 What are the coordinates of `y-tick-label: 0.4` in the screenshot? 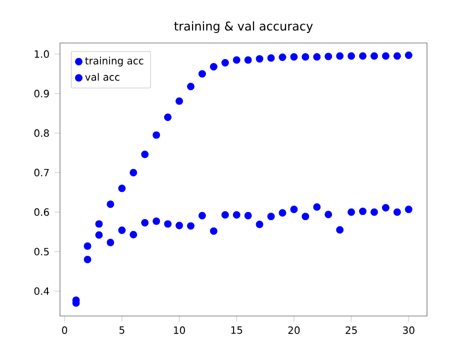 It's located at (42, 291).